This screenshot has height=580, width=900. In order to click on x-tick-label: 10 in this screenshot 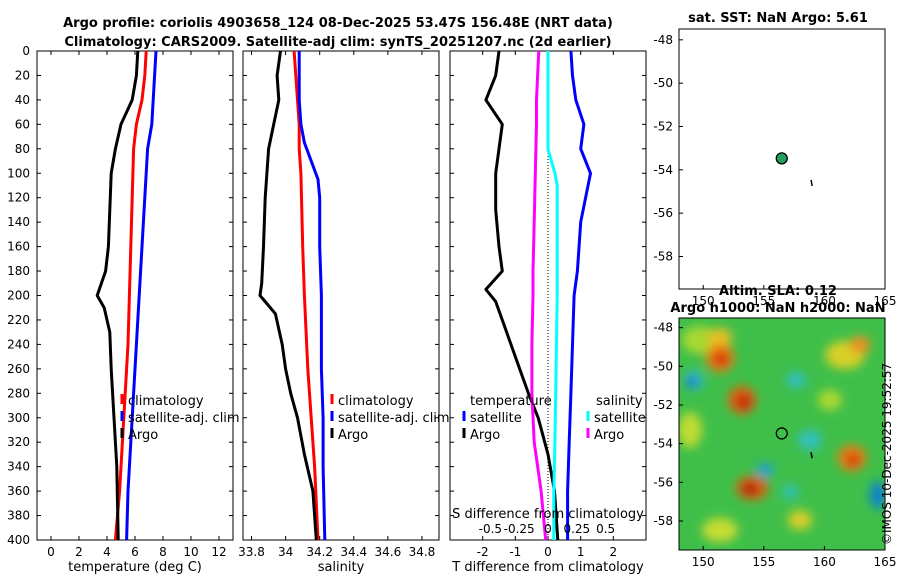, I will do `click(190, 552)`.